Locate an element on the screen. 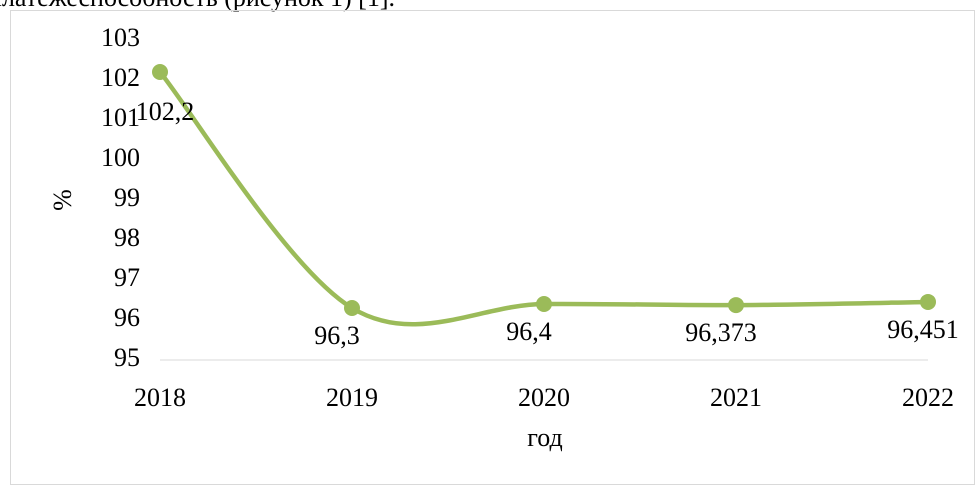 The image size is (976, 486). y-tick-label: 99 is located at coordinates (127, 197).